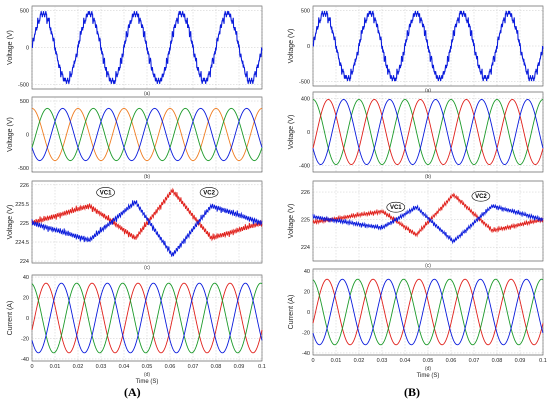 Image resolution: width=550 pixels, height=403 pixels. I want to click on panel-a-c: 224 224.5 225 225.5 226 Voltage (V) VC1 VC2 (c), so click(135, 225).